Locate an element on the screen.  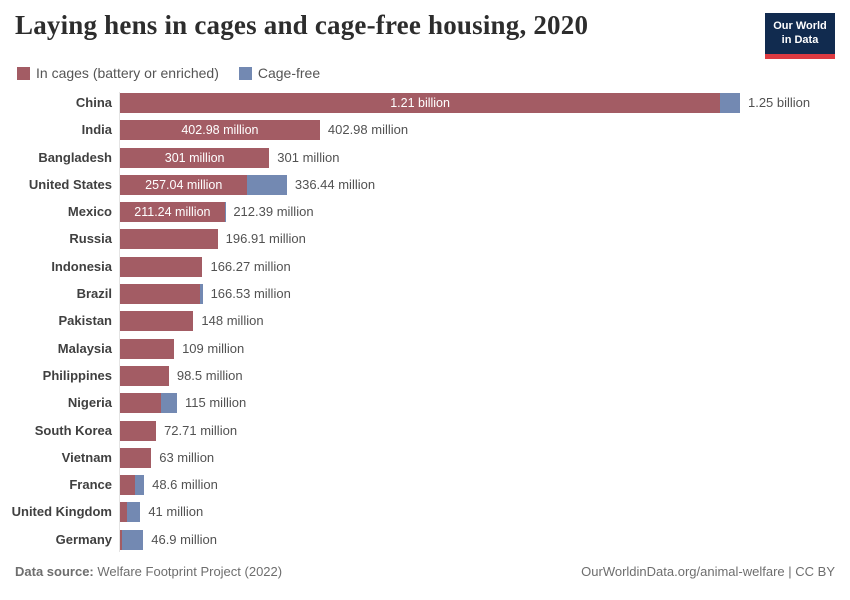
legend-label-cage-free: Cage-free is located at coordinates (289, 73).